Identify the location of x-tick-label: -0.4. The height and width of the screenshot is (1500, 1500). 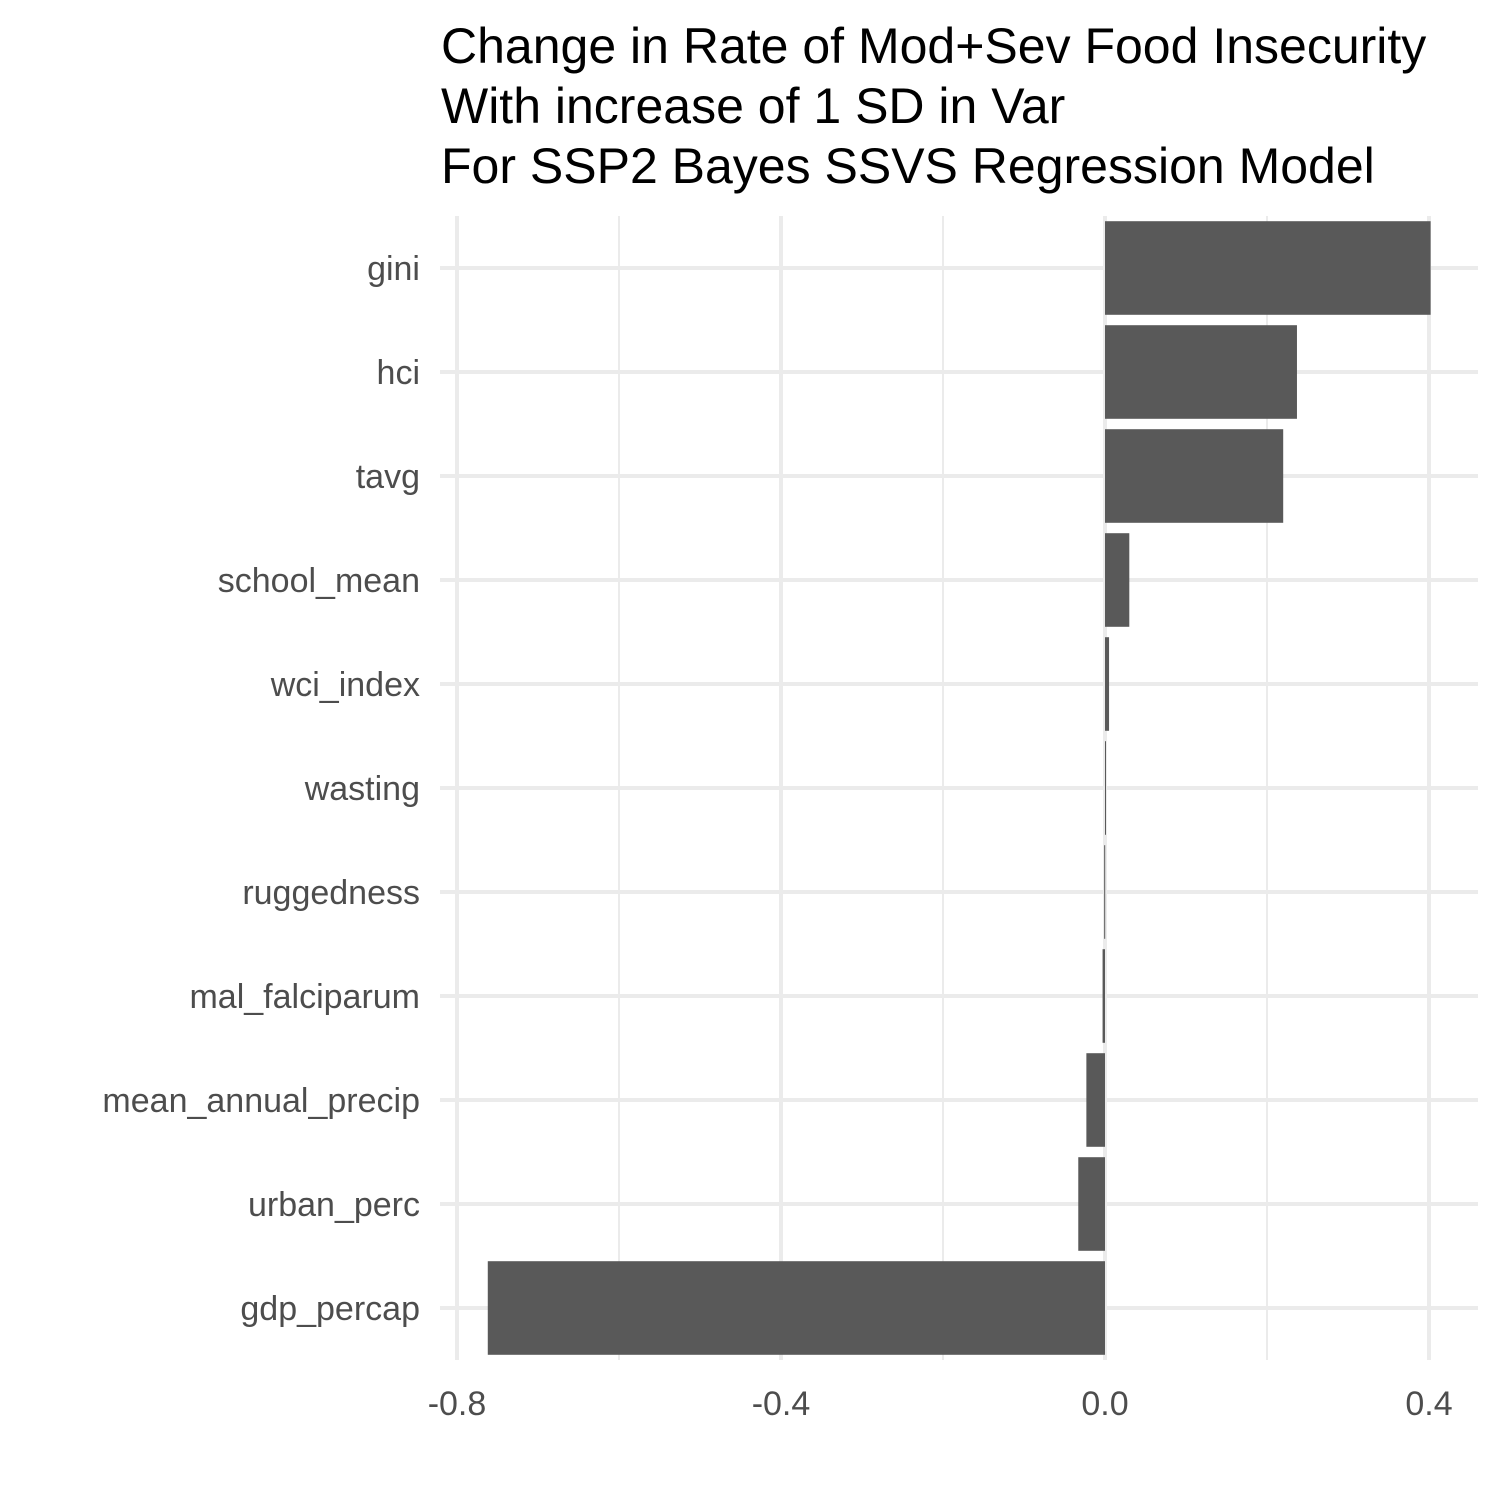
(781, 1404).